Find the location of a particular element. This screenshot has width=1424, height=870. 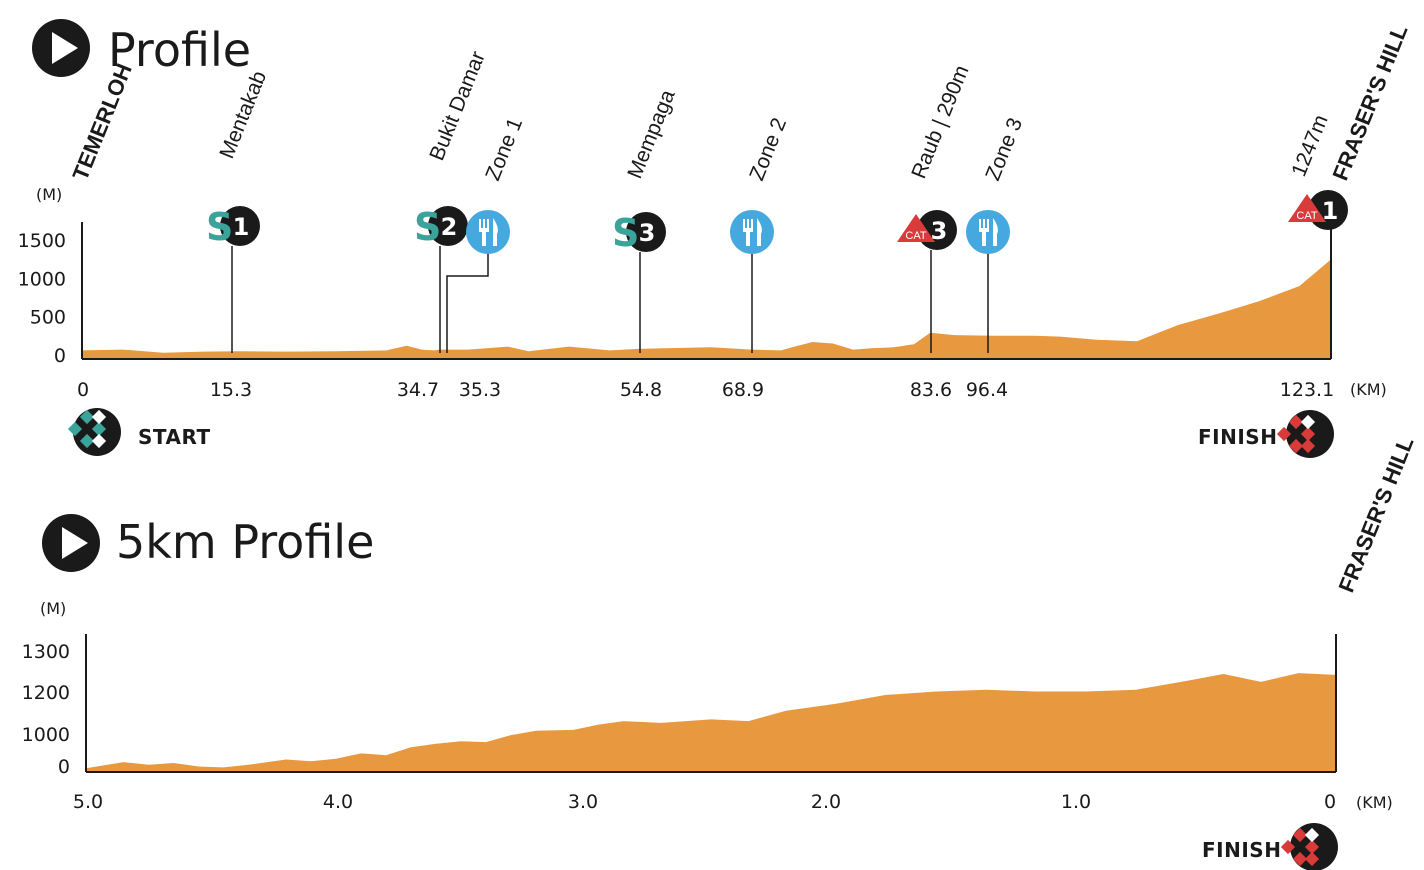

profile-x-tick-label: 54.8 is located at coordinates (641, 390).